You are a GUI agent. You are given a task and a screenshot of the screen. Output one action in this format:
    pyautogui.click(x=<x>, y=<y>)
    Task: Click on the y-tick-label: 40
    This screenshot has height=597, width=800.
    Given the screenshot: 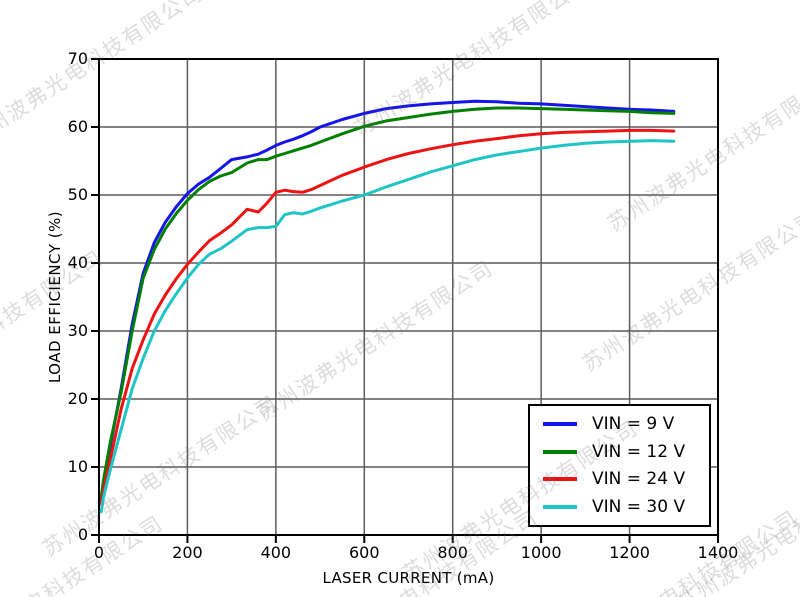 What is the action you would take?
    pyautogui.click(x=77, y=262)
    